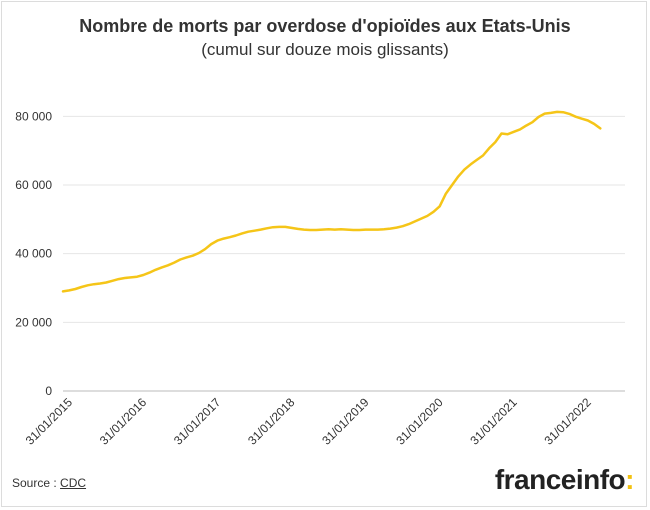 Image resolution: width=650 pixels, height=510 pixels. Describe the element at coordinates (33, 116) in the screenshot. I see `y-tick-label: 80 000` at that location.